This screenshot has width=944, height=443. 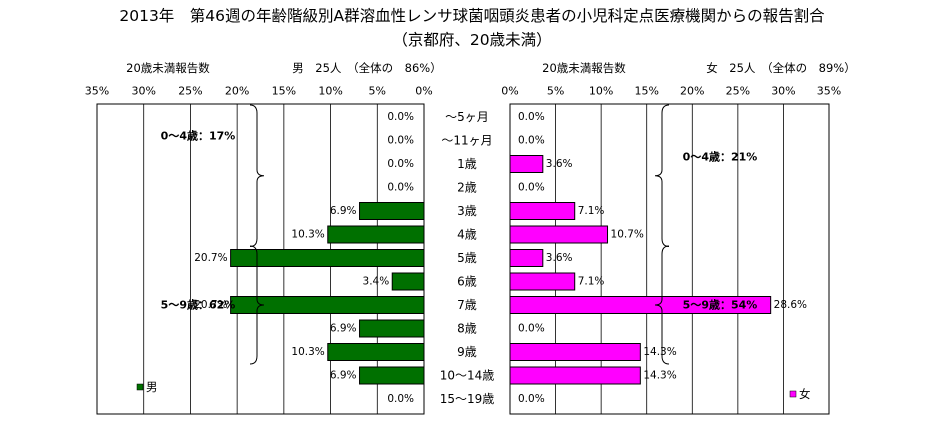 What do you see at coordinates (720, 157) in the screenshot?
I see `female-group-label: 0～4歳：21%` at bounding box center [720, 157].